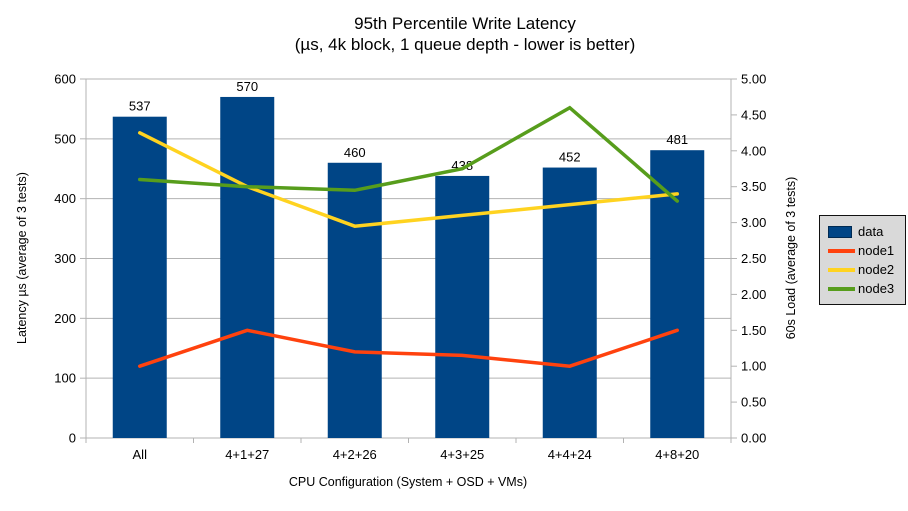 This screenshot has height=511, width=908. What do you see at coordinates (876, 288) in the screenshot?
I see `legend-label-node3: node3` at bounding box center [876, 288].